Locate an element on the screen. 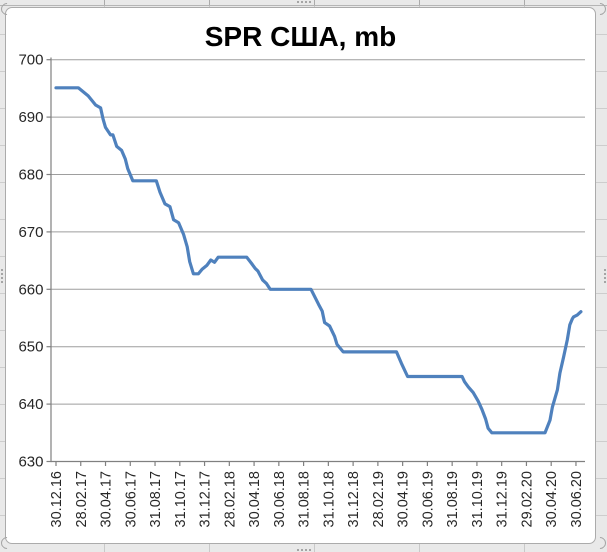 This screenshot has width=607, height=552. x-axis-label: 31.12.18 is located at coordinates (354, 499).